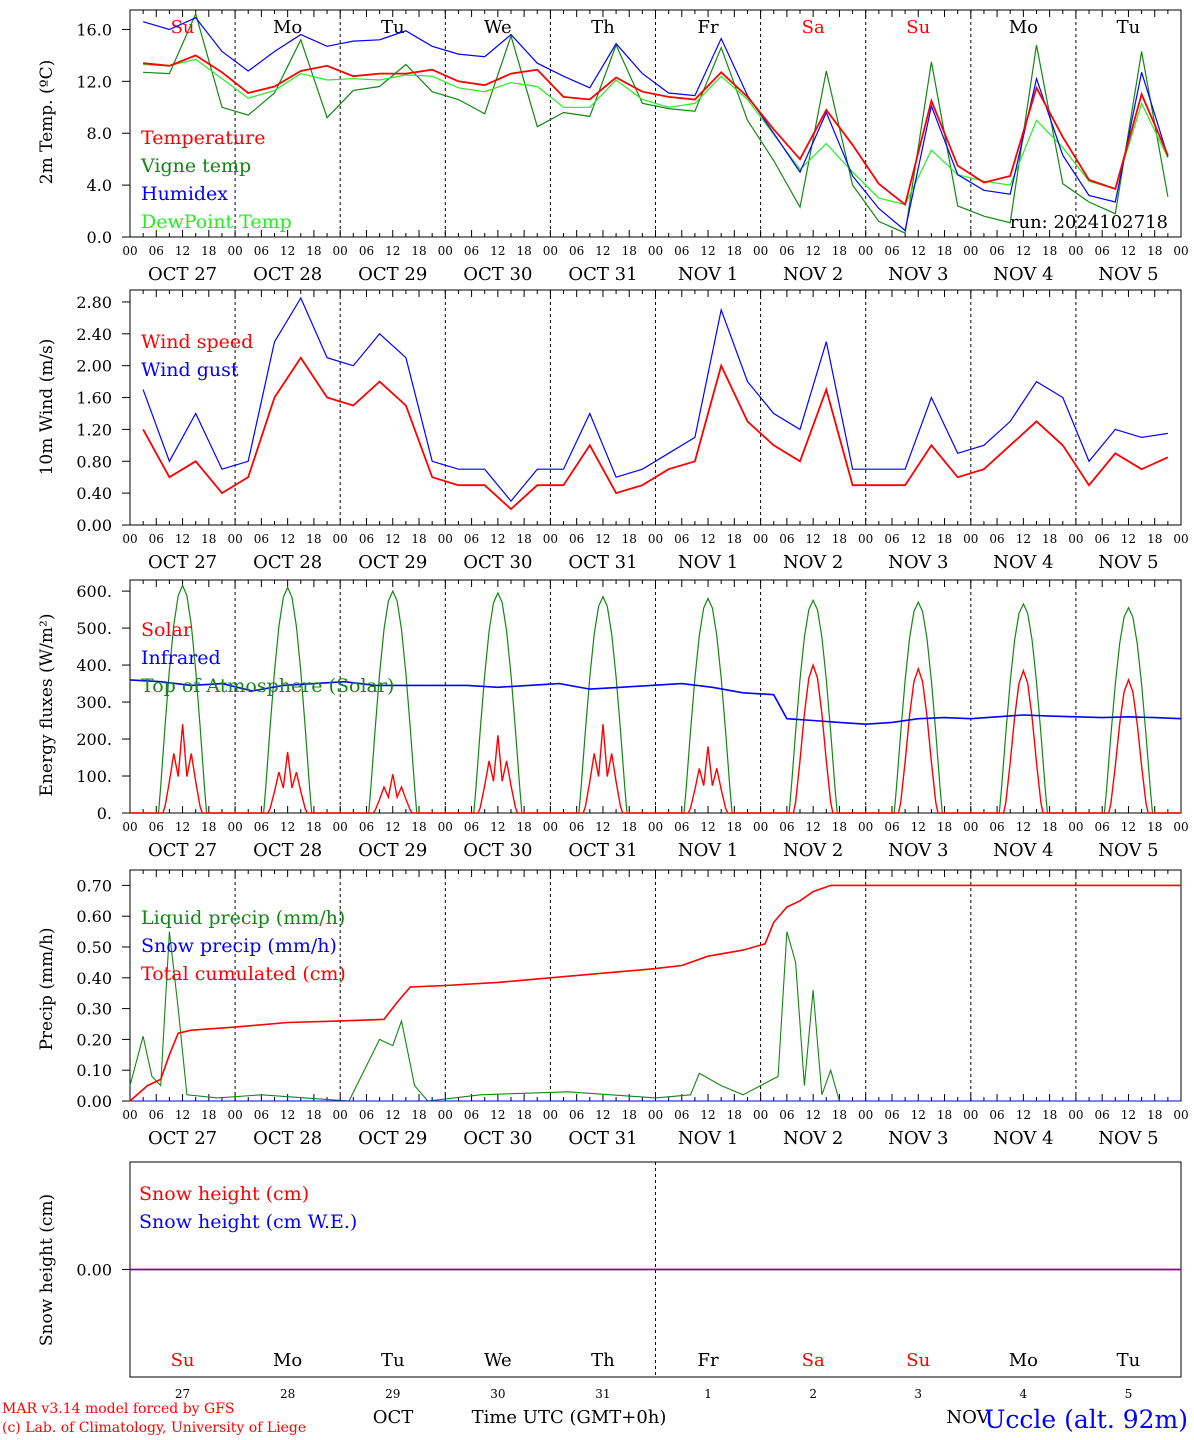 The image size is (1194, 1440). What do you see at coordinates (655, 433) in the screenshot?
I see `series-line-wind-speed` at bounding box center [655, 433].